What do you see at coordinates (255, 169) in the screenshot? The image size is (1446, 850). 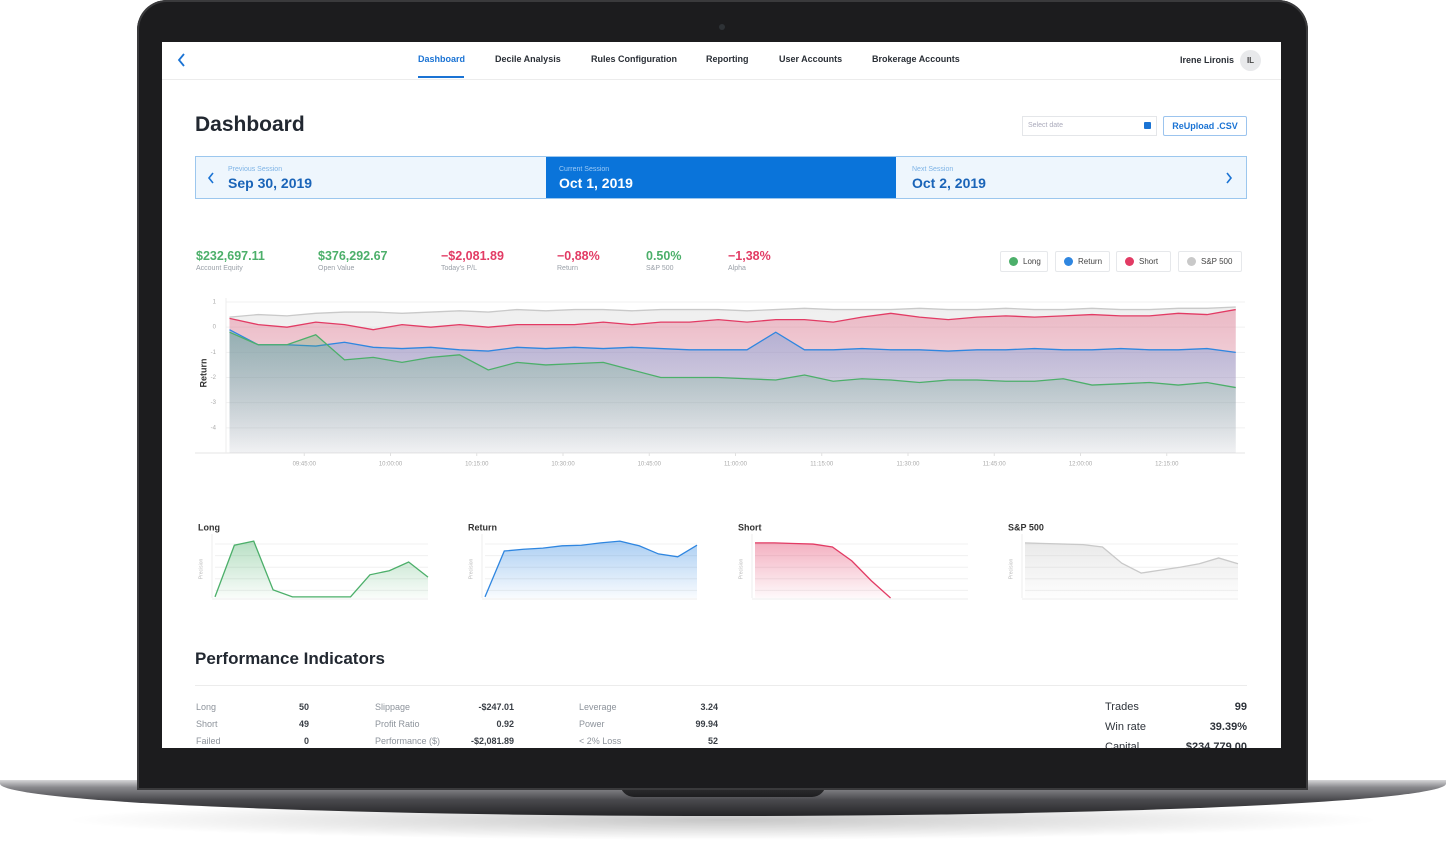 I see `session-label: Previous Session` at bounding box center [255, 169].